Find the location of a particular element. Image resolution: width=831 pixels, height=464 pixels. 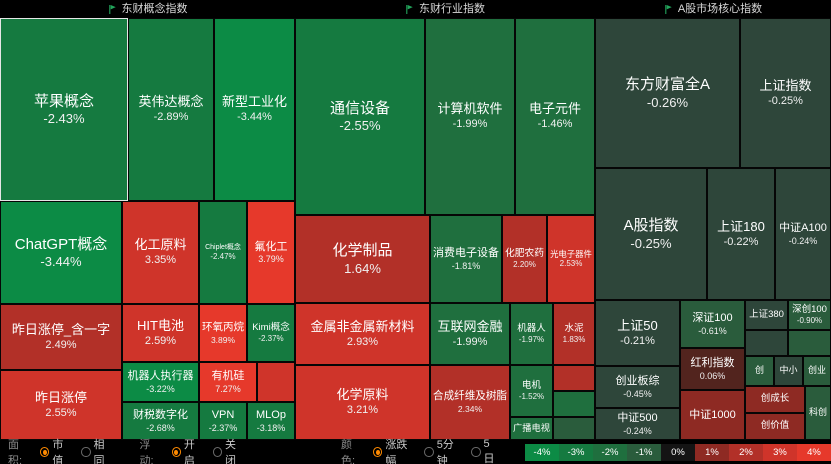

tile-value: -3.22% is located at coordinates (160, 388).